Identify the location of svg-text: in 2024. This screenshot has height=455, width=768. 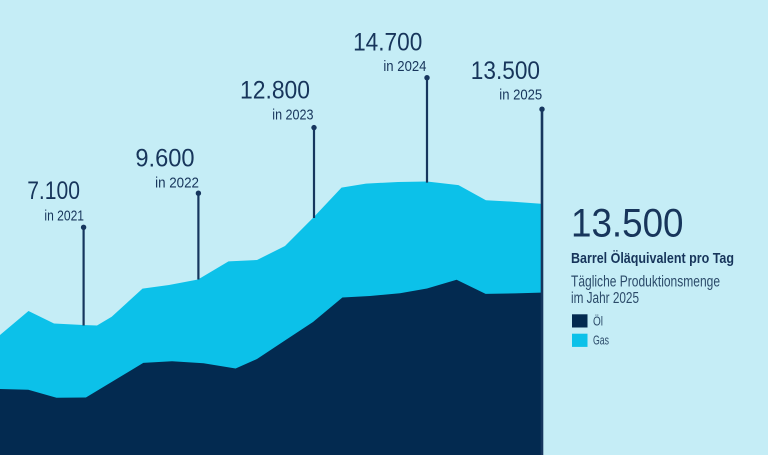
(404, 66).